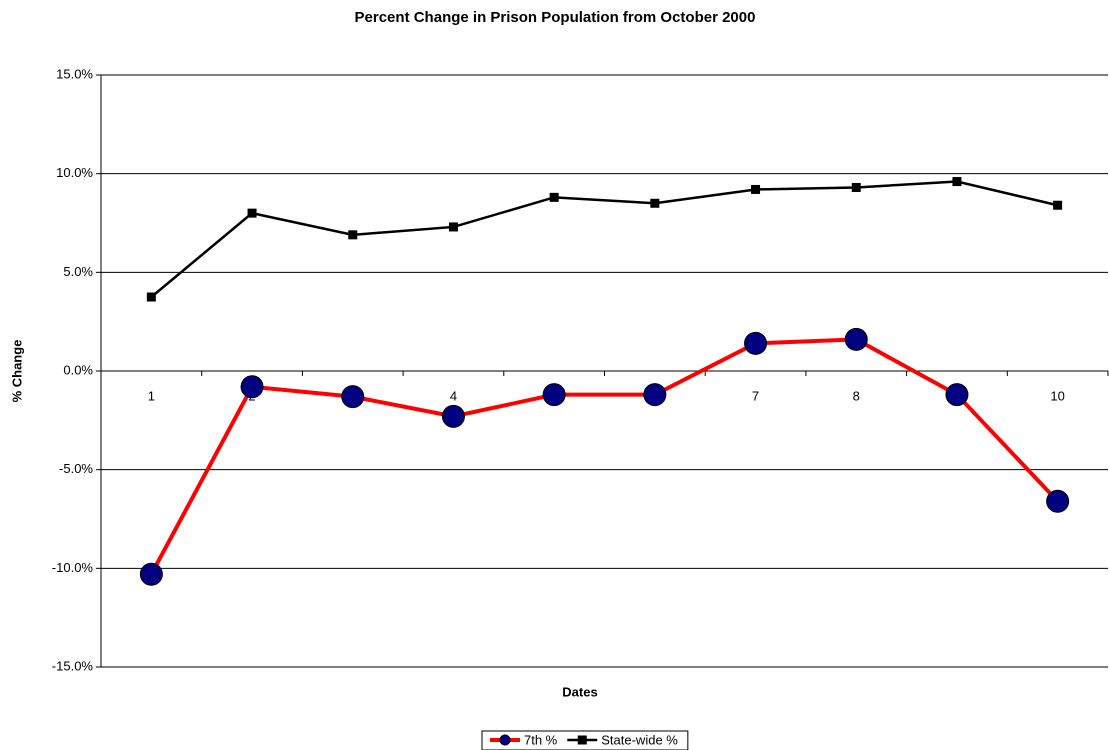  Describe the element at coordinates (78, 369) in the screenshot. I see `y-tick-label: 0.0%` at that location.